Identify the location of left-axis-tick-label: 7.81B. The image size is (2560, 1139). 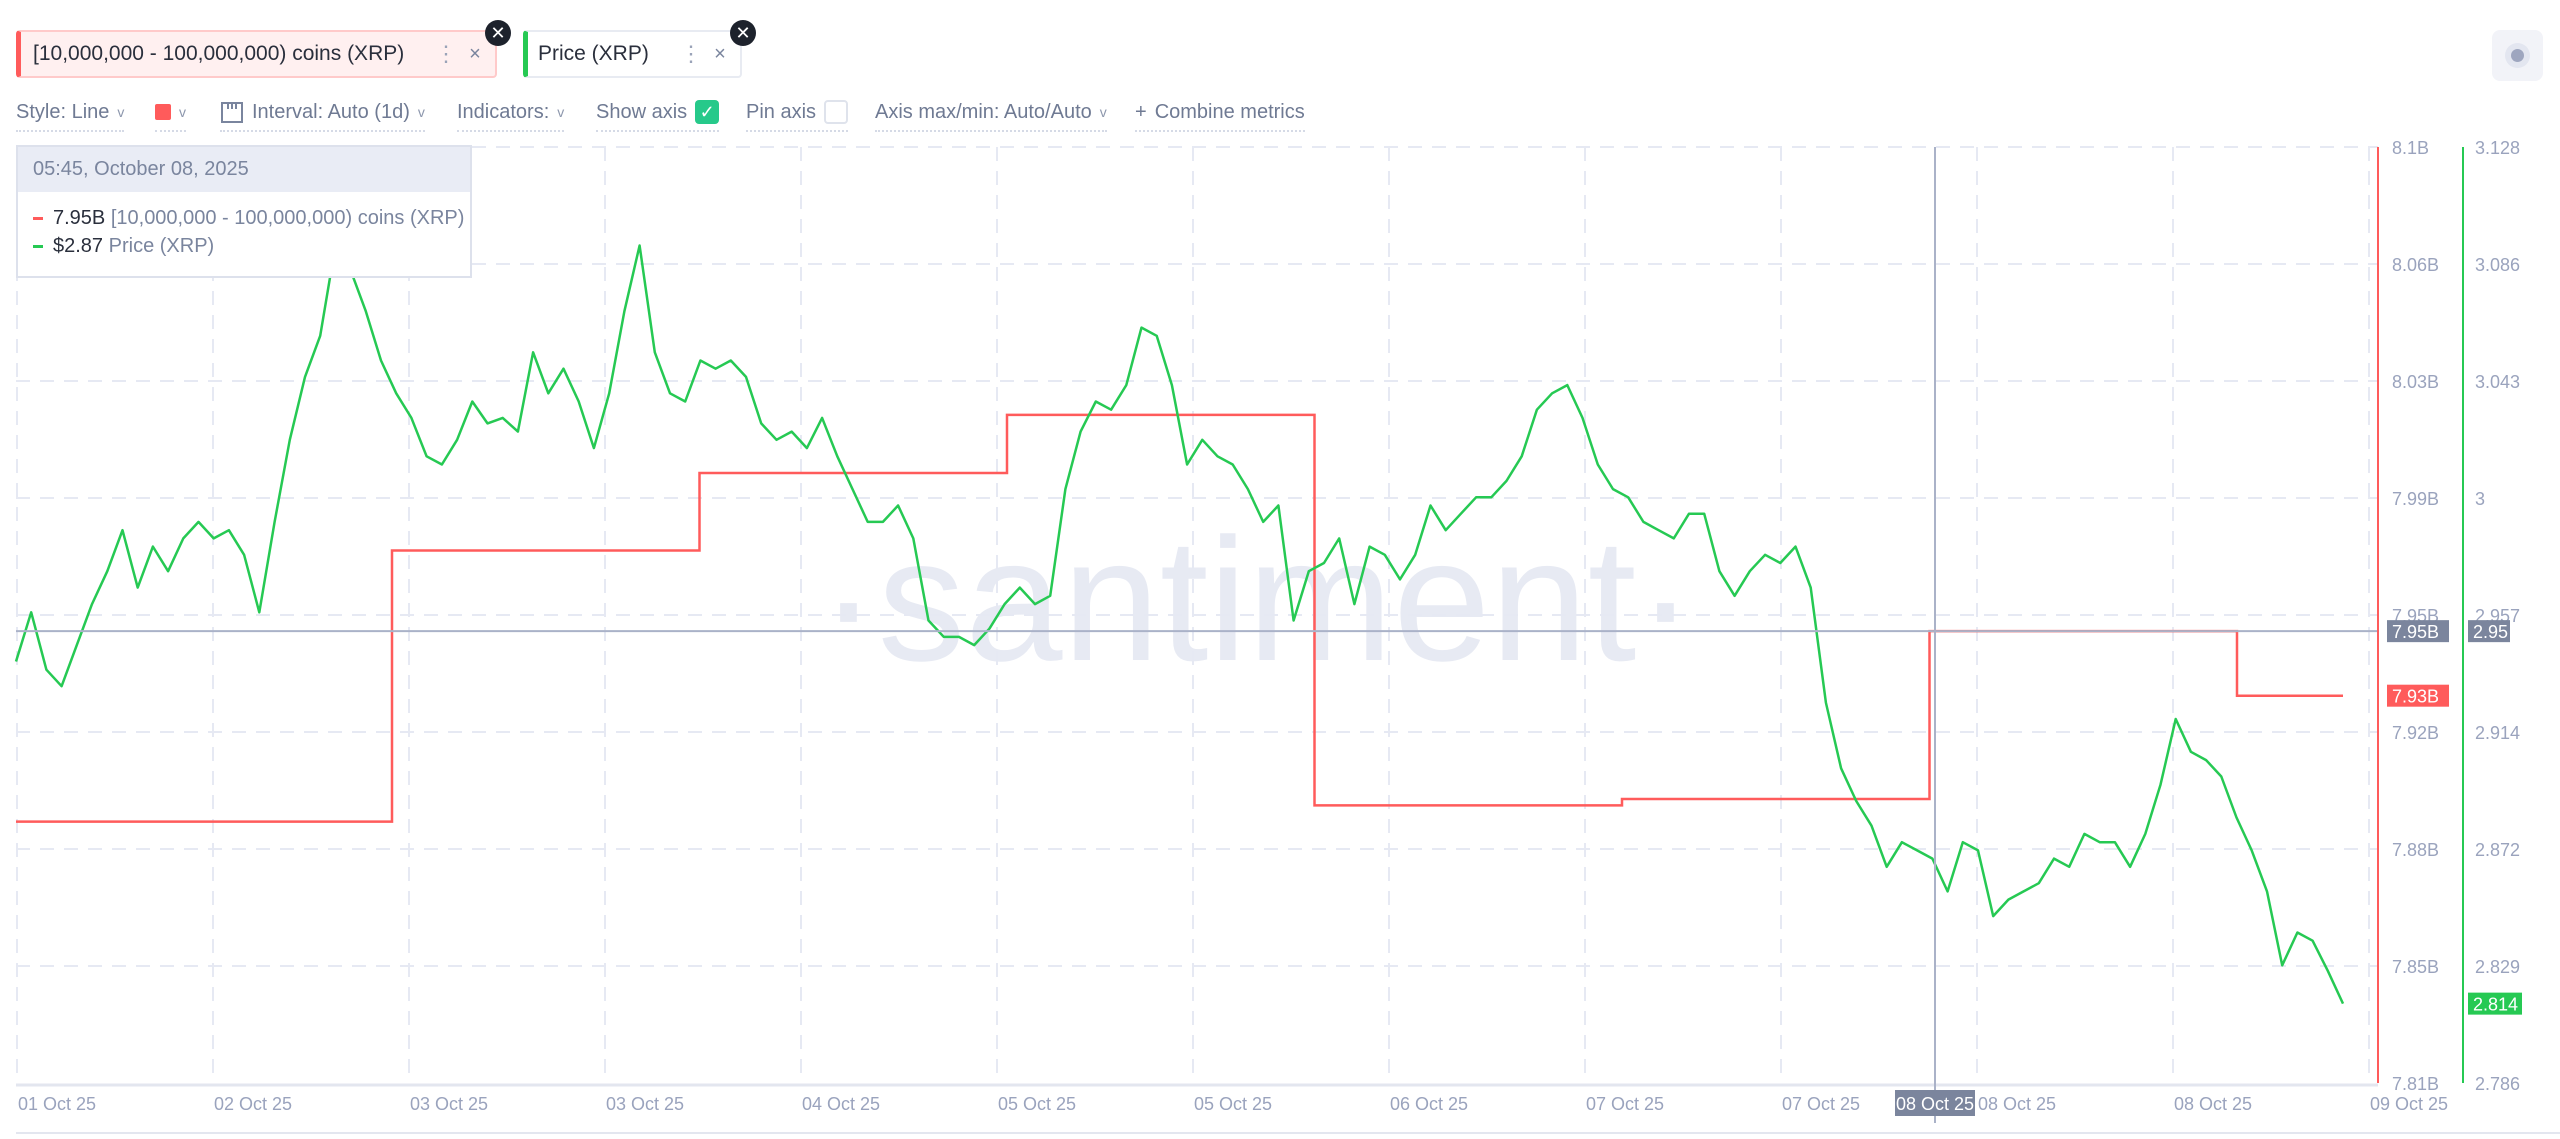
(2415, 1084).